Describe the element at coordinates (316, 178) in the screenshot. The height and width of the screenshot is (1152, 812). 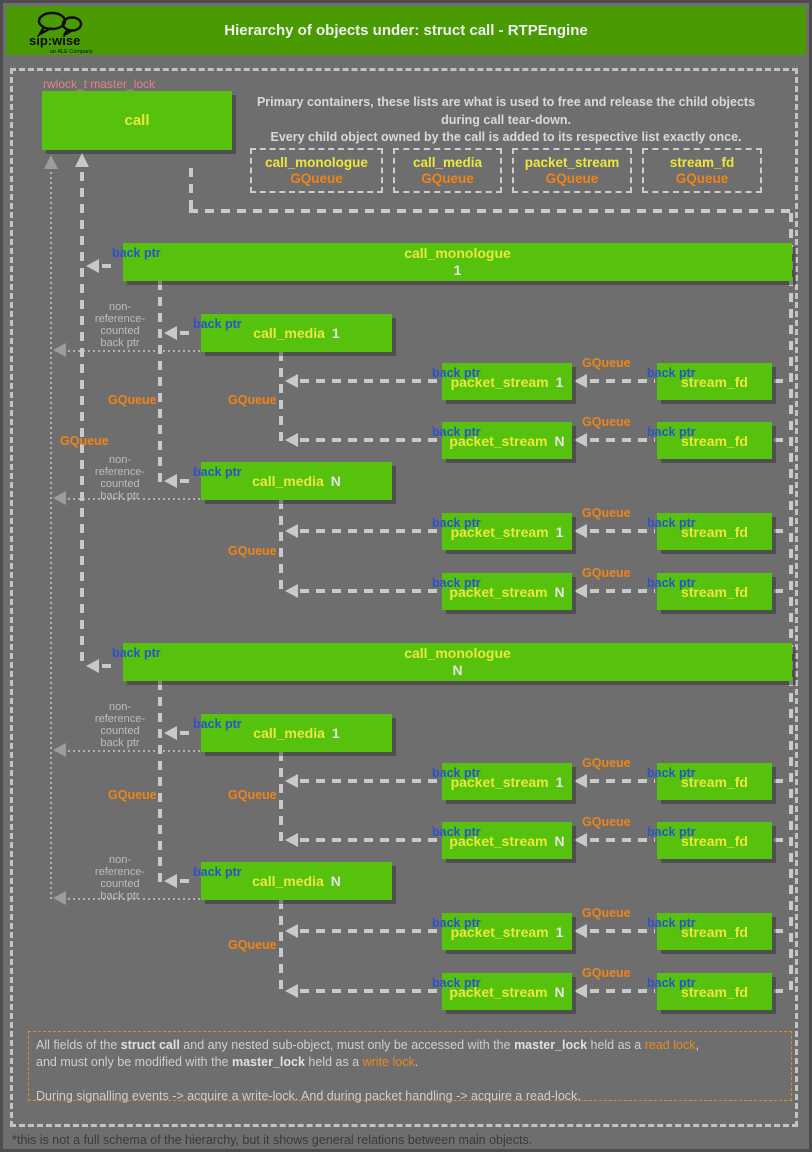
I see `queue-box-type: GQueue` at that location.